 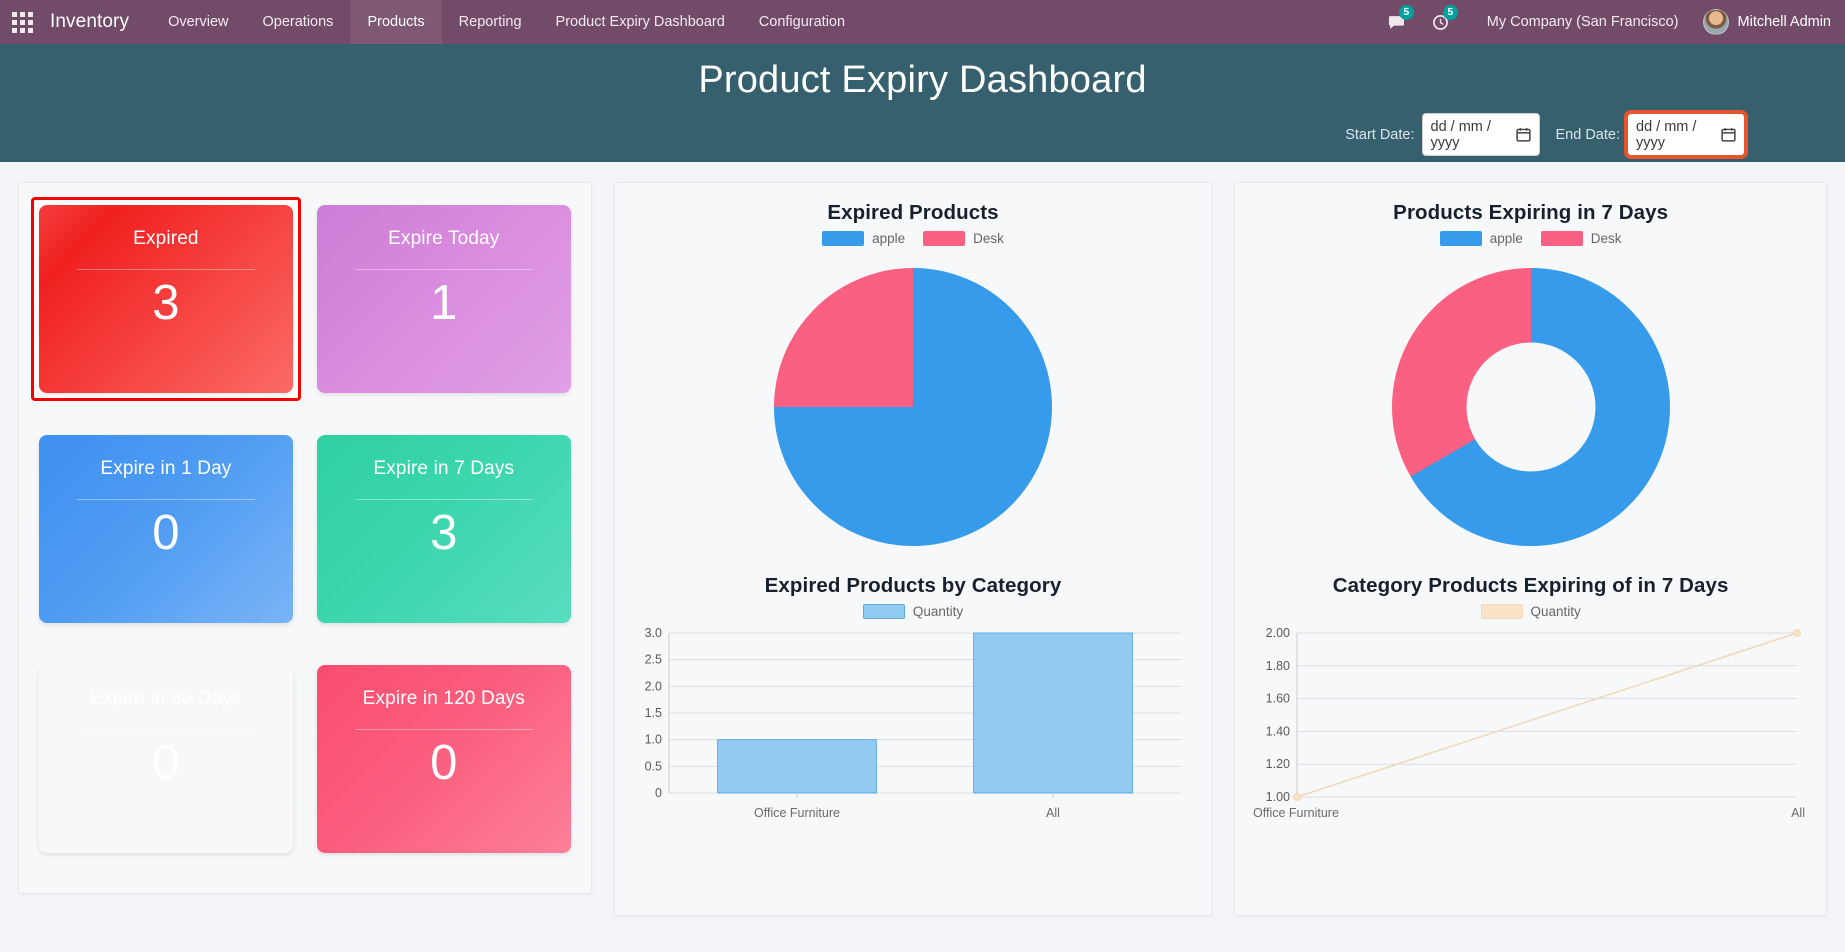 I want to click on app-brand: Inventory, so click(x=90, y=21).